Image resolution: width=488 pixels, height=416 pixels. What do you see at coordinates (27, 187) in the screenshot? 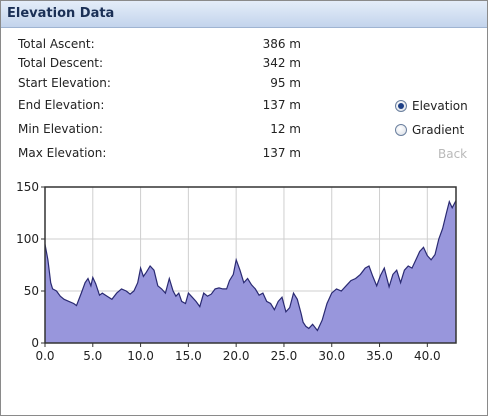
I see `y-tick-label: 150` at bounding box center [27, 187].